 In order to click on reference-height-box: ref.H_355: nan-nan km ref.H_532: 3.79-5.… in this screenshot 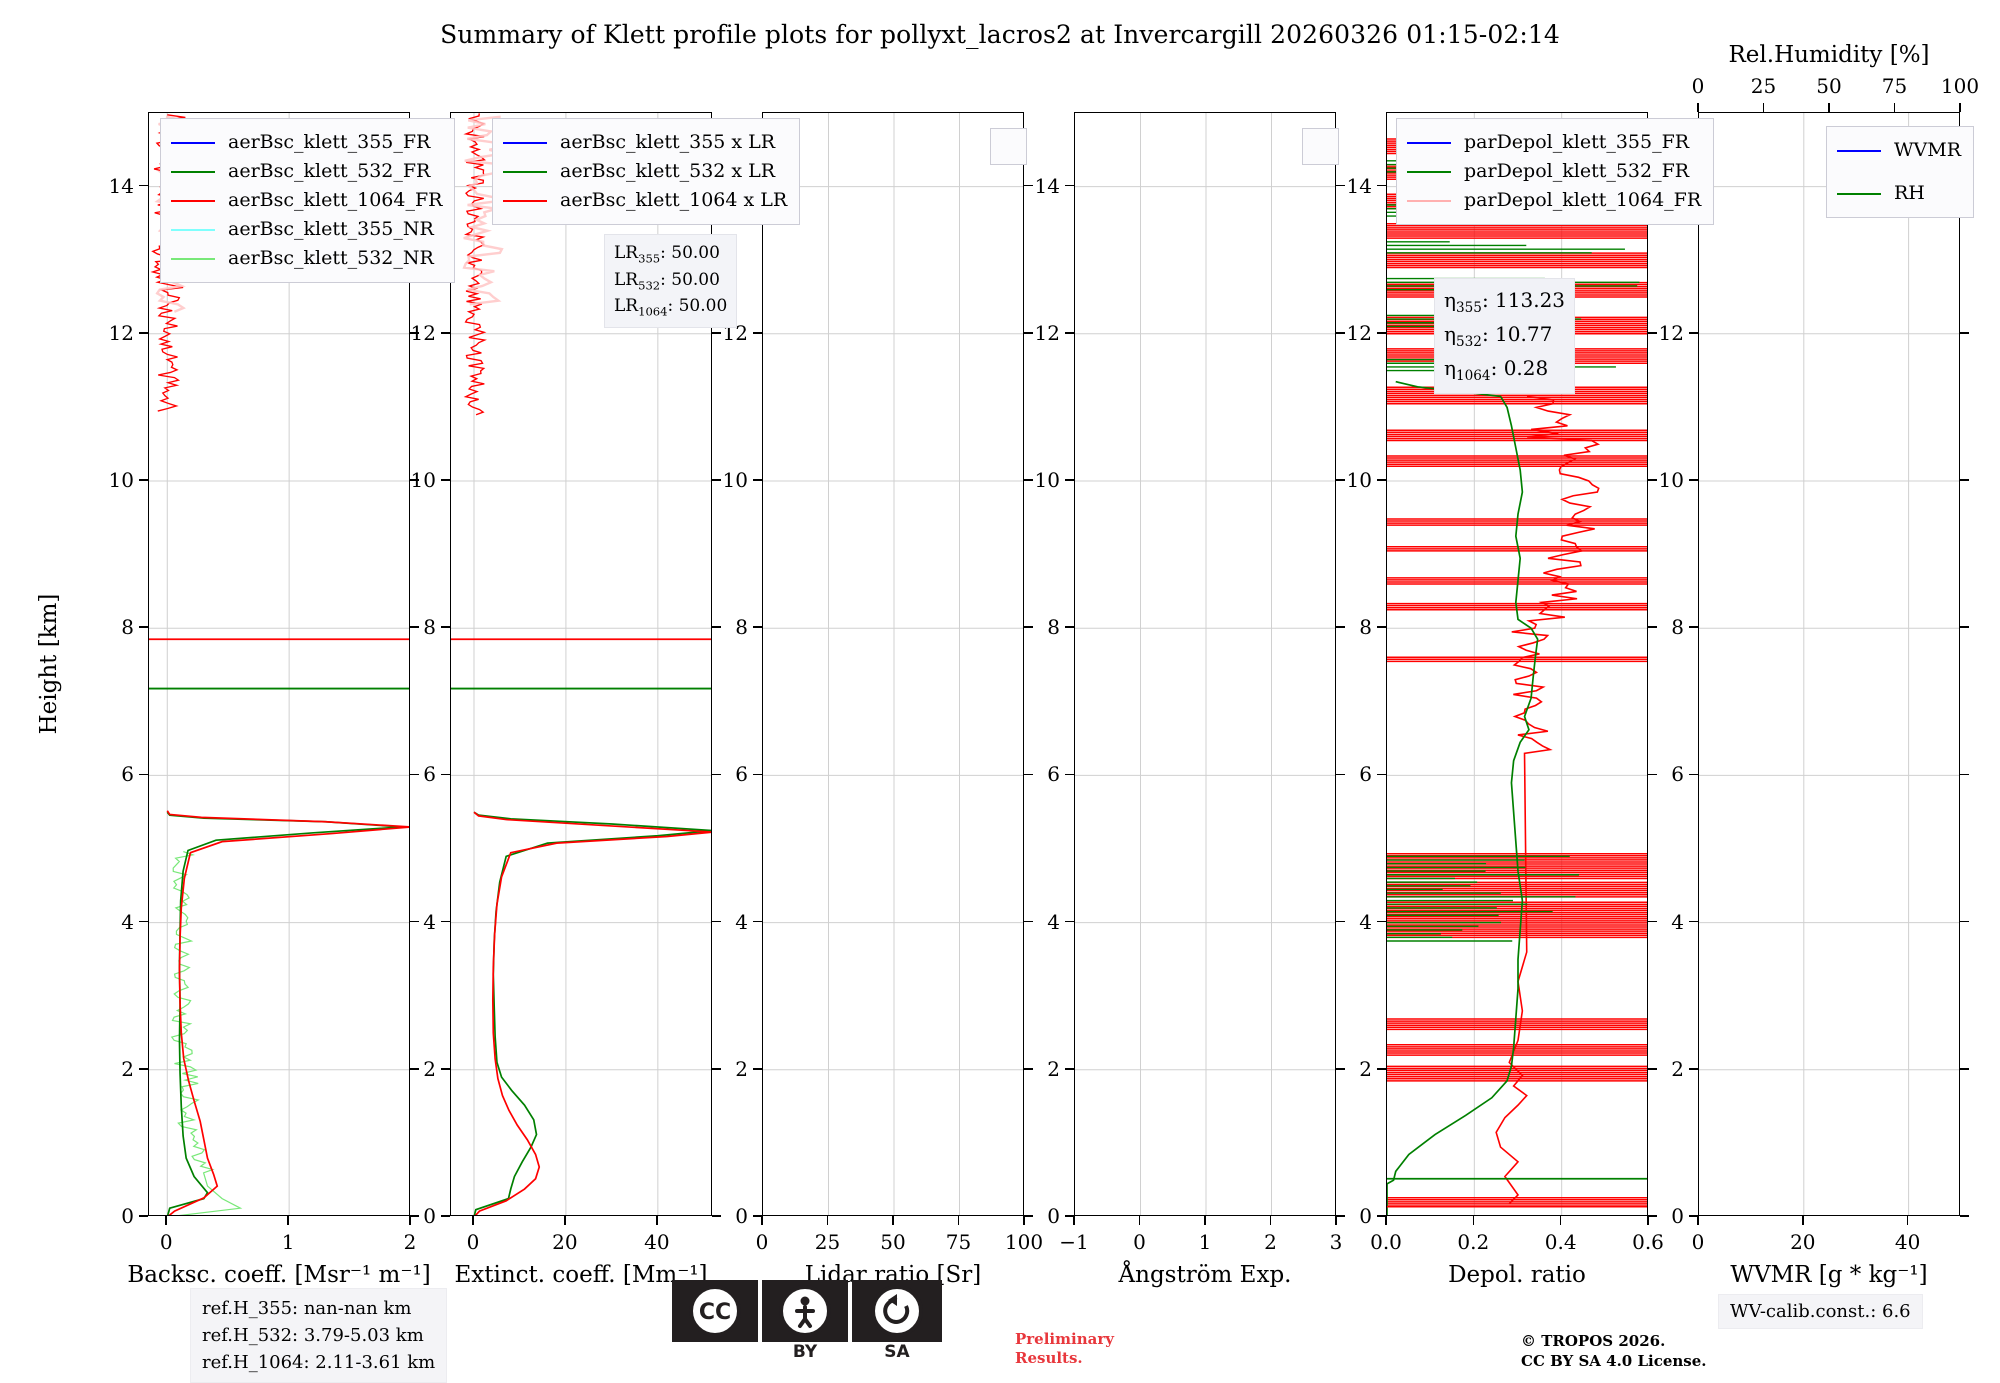, I will do `click(319, 1335)`.